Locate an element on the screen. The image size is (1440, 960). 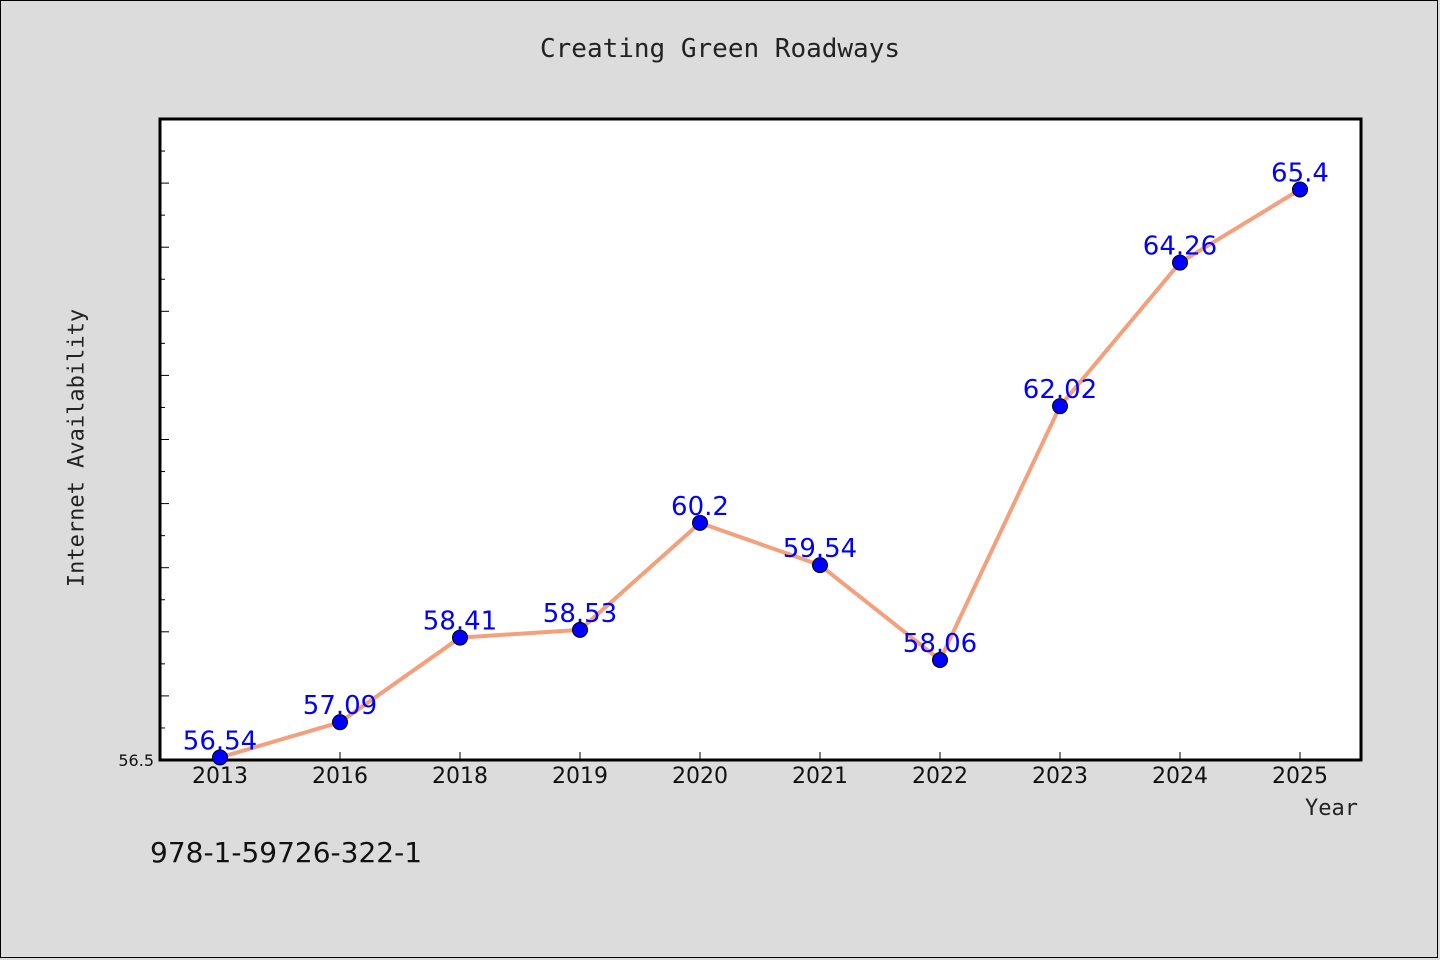
footer-code: 978-1-59726-322-1 is located at coordinates (286, 852).